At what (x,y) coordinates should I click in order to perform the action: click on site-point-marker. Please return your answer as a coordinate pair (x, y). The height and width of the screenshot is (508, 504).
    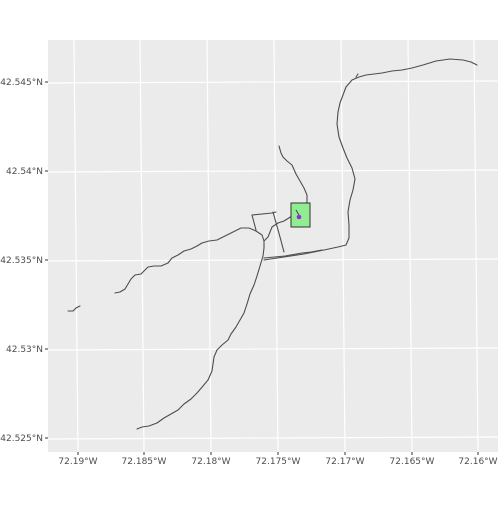
    Looking at the image, I should click on (299, 217).